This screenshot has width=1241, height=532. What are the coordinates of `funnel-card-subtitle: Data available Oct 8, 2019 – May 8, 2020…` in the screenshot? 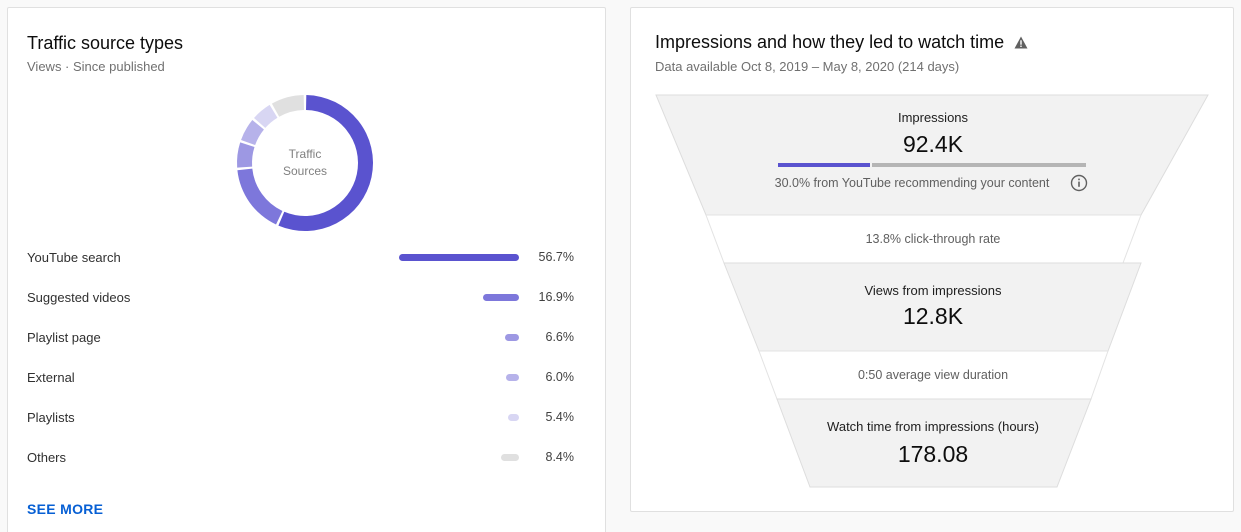 It's located at (807, 66).